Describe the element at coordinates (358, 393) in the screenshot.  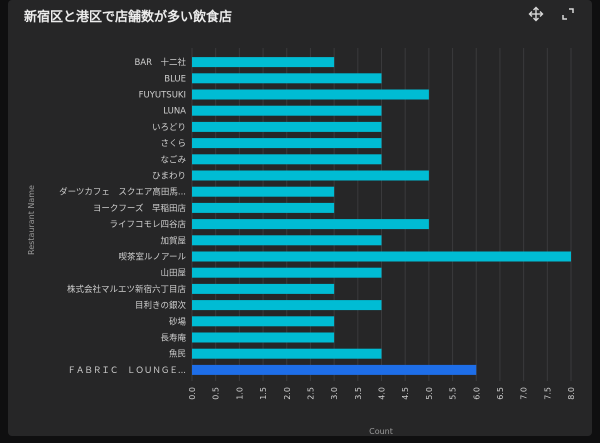
I see `x-tick-label: 3.5` at that location.